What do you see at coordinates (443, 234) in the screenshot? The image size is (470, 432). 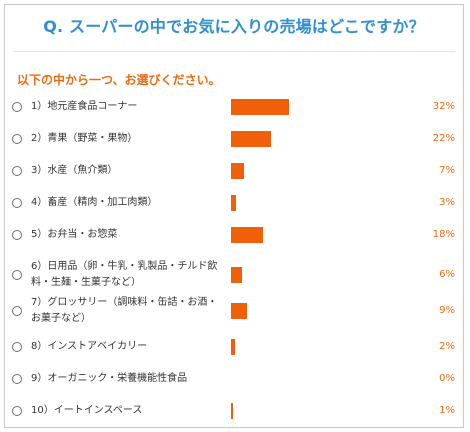 I see `percent-label: 18%` at bounding box center [443, 234].